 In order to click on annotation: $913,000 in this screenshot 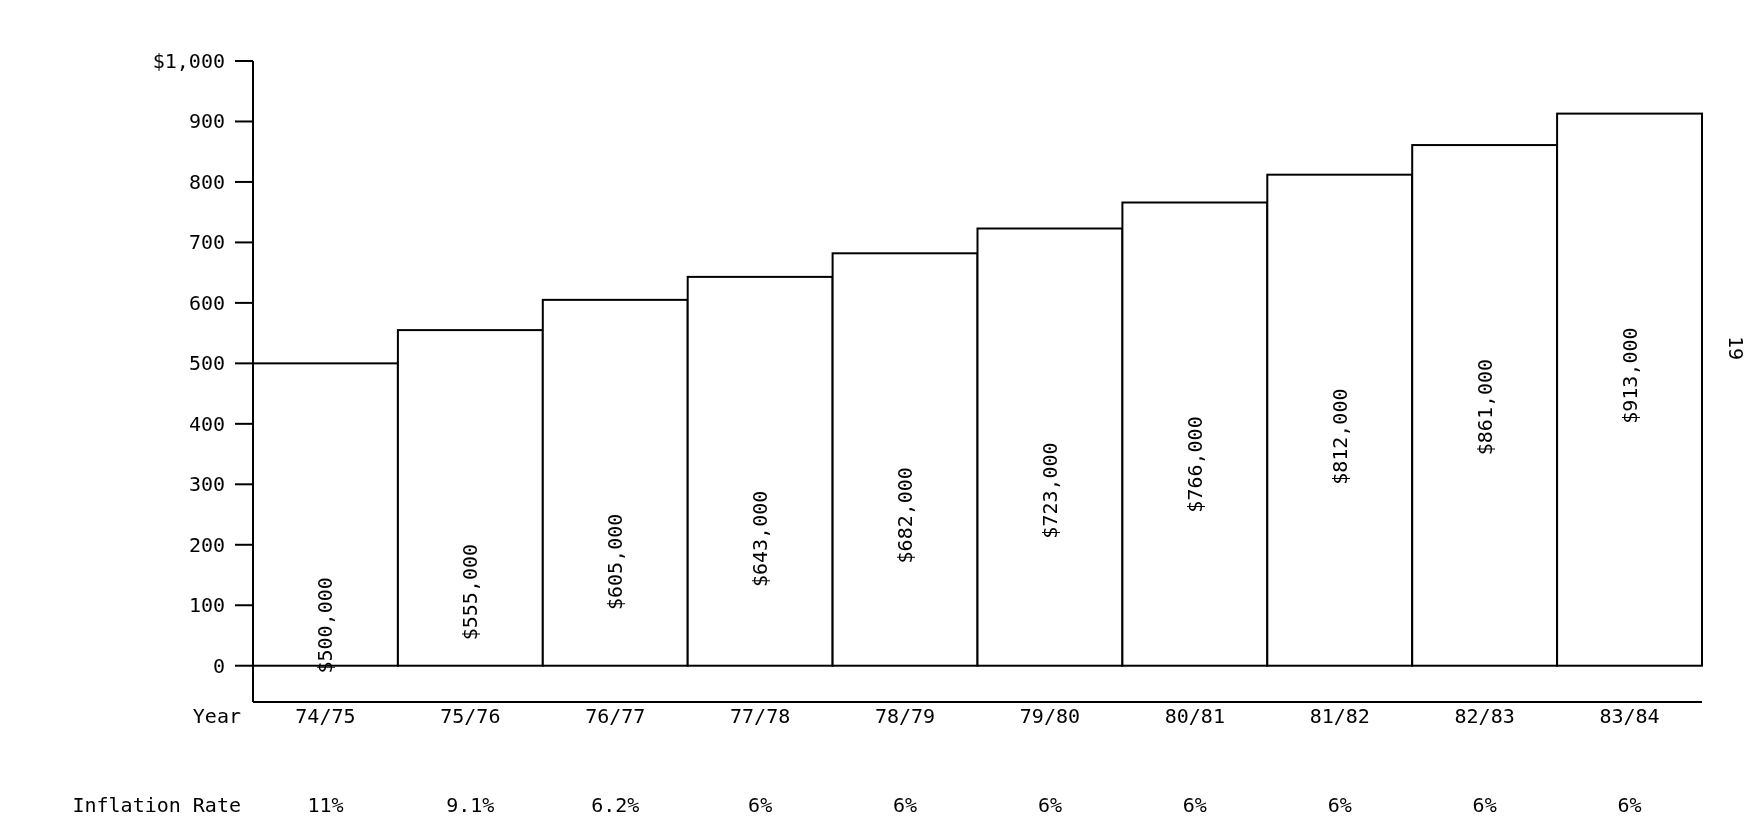, I will do `click(1629, 375)`.